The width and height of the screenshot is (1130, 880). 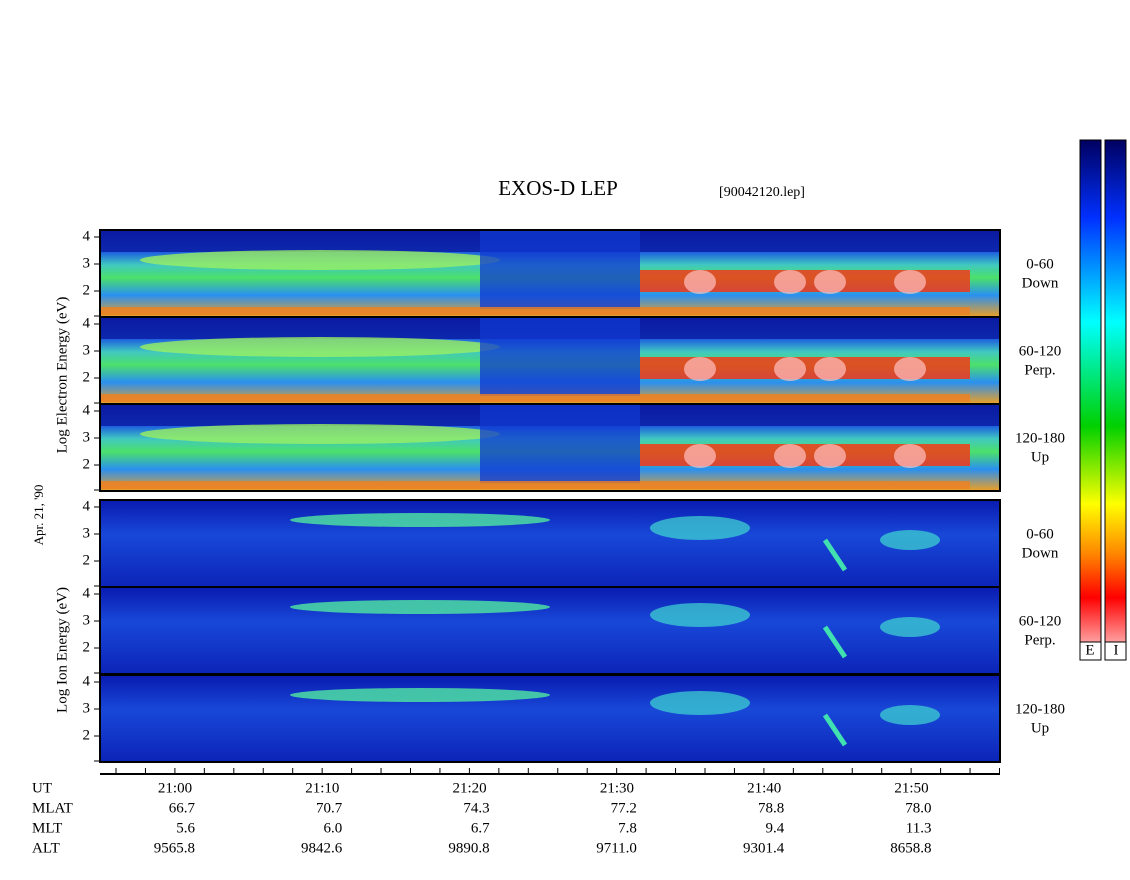 I want to click on color-bar-label: E, so click(x=1089, y=650).